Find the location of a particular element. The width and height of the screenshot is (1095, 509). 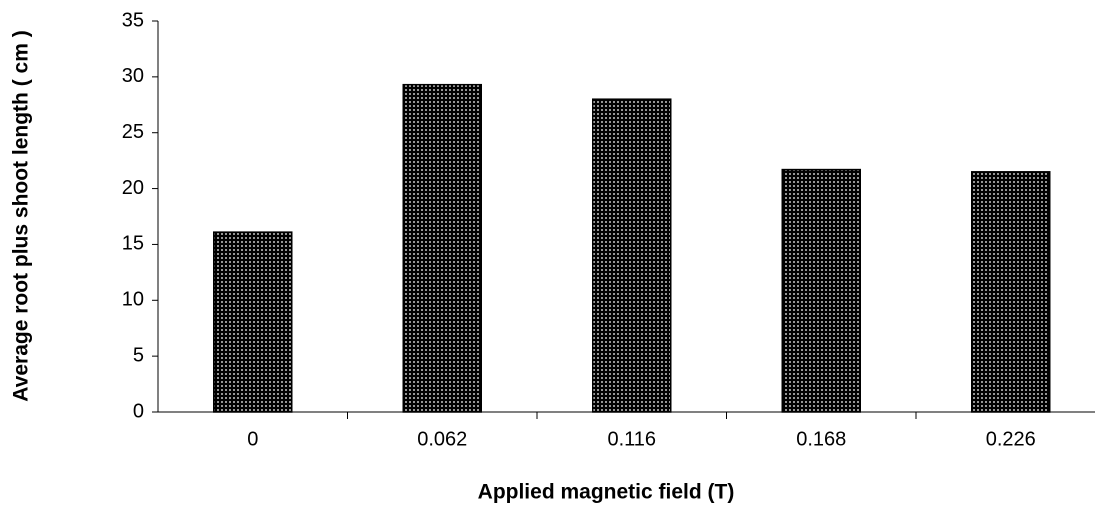

x-tick-label: 0.062 is located at coordinates (442, 439).